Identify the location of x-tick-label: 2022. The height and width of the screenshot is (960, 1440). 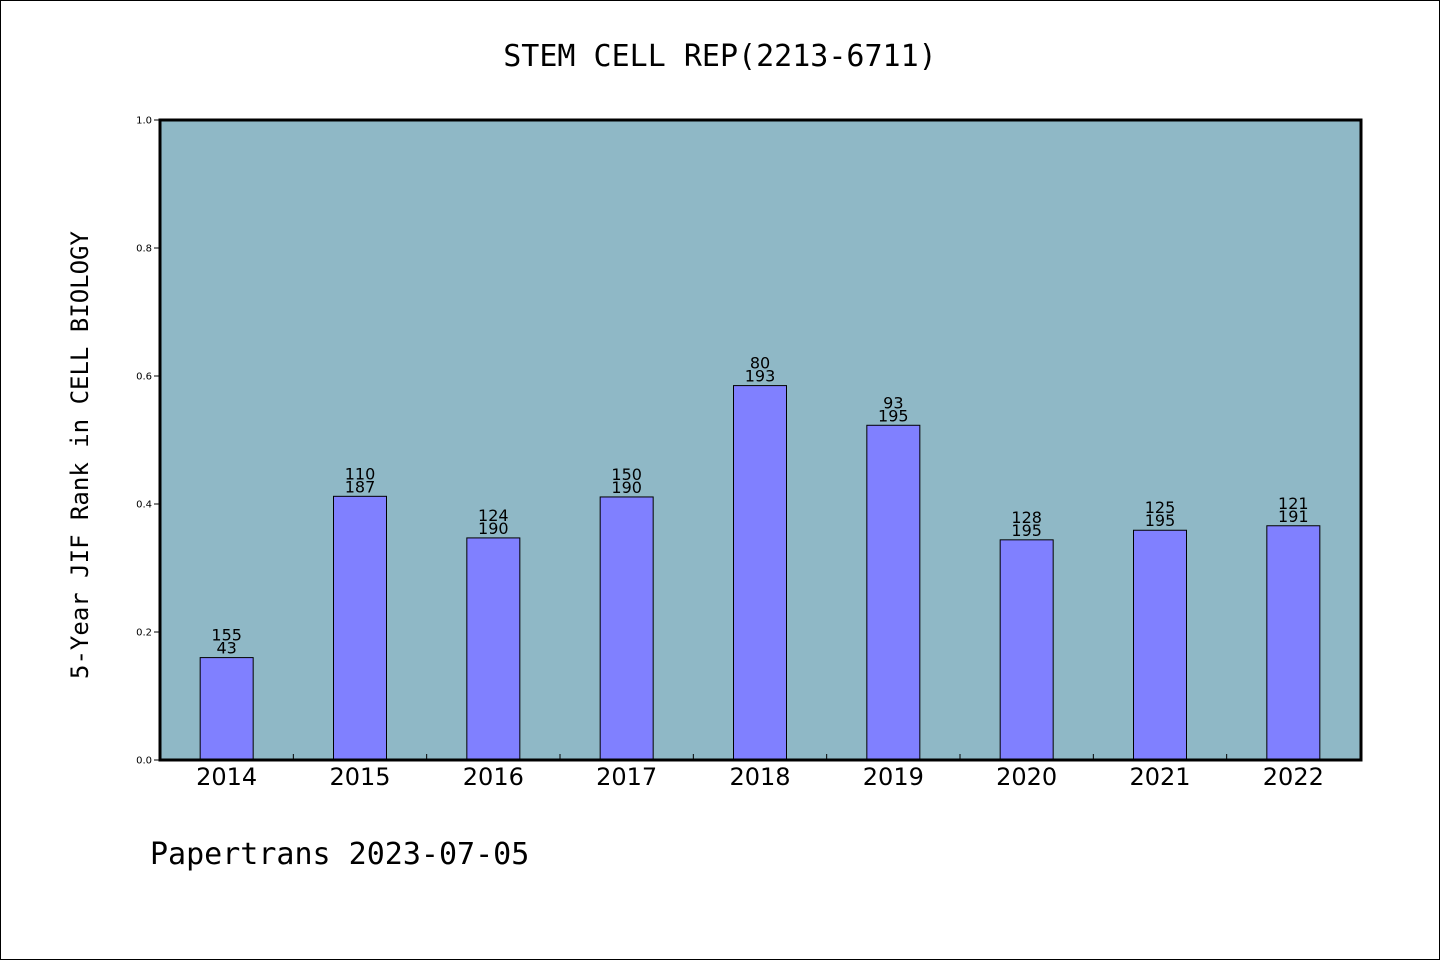
(1293, 777).